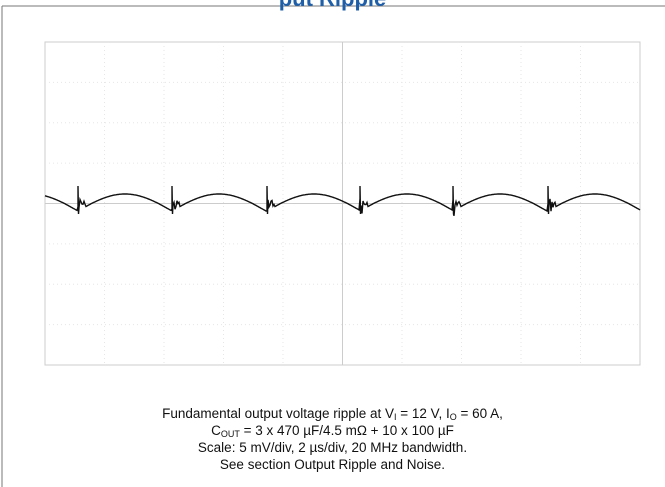 The width and height of the screenshot is (665, 487). What do you see at coordinates (423, 413) in the screenshot?
I see `text: = 12 V, I` at bounding box center [423, 413].